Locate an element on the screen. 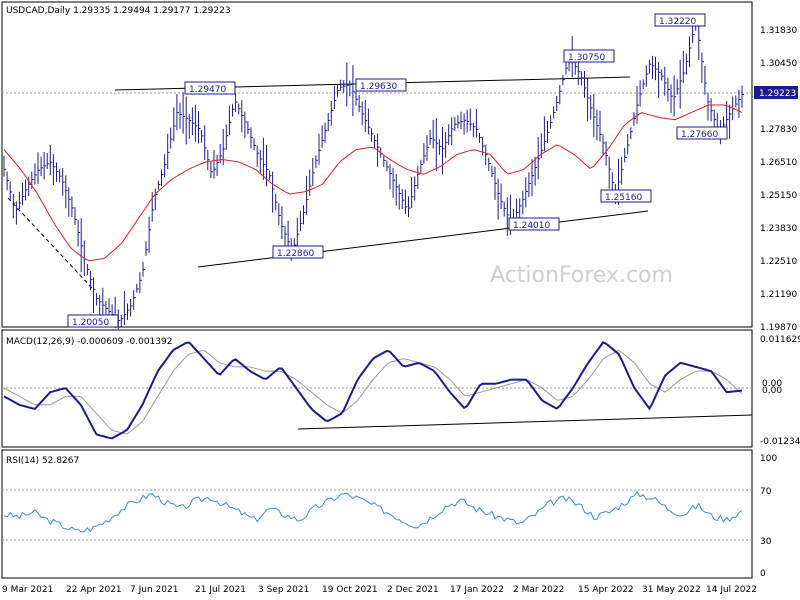 Image resolution: width=800 pixels, height=600 pixels. pivot-label-2: 1.29470 is located at coordinates (210, 88).